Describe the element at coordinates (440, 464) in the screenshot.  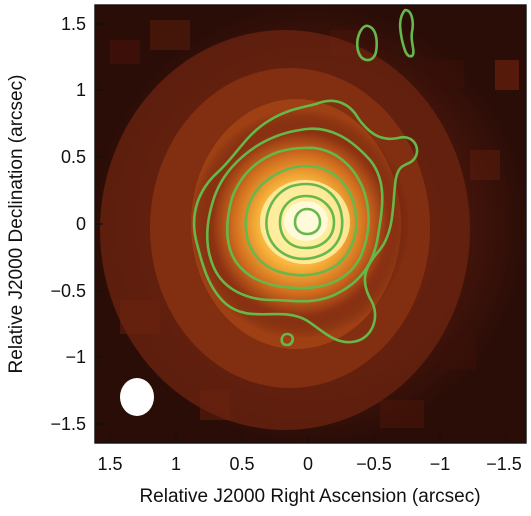
I see `x-tick-label: −1` at that location.